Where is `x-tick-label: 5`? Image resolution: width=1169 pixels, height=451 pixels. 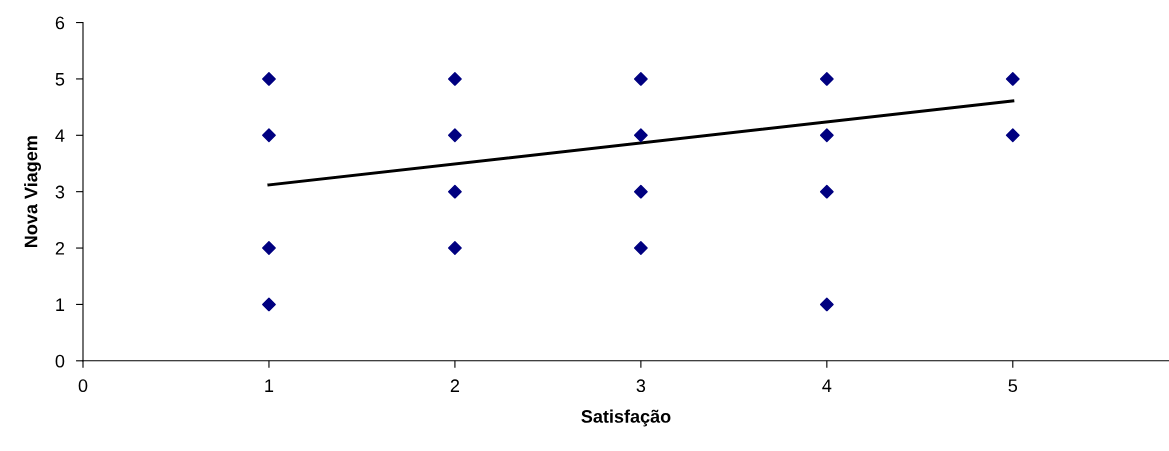
x-tick-label: 5 is located at coordinates (1013, 386).